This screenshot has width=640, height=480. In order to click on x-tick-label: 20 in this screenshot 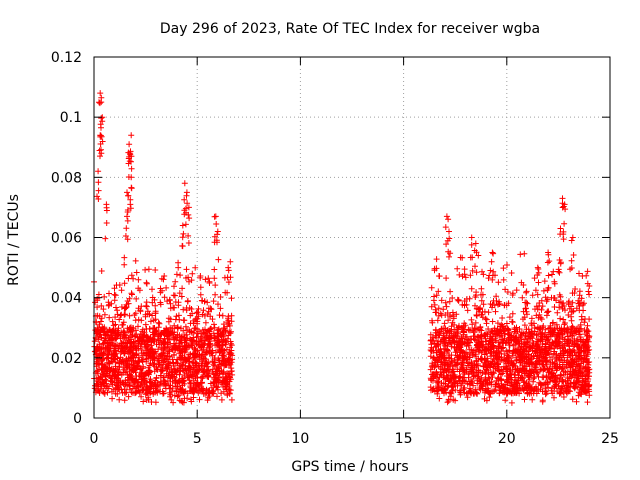, I will do `click(507, 439)`.